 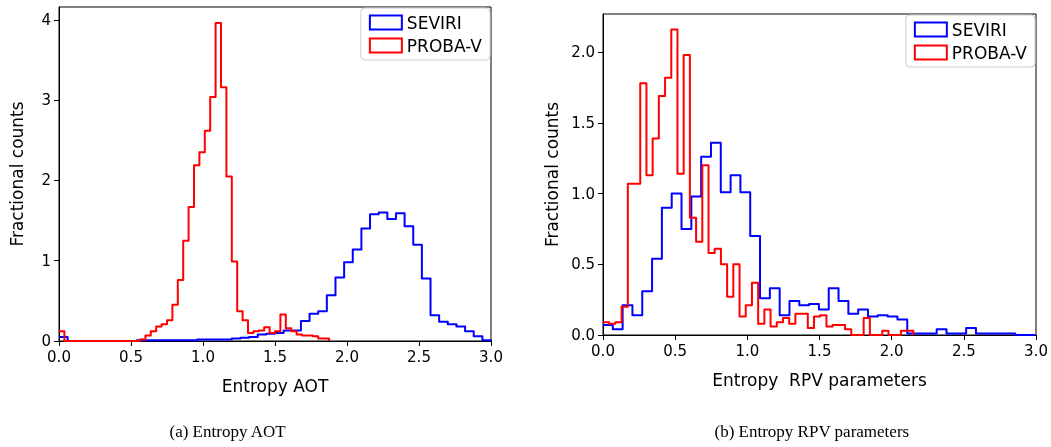 What do you see at coordinates (46, 180) in the screenshot?
I see `y-tick-label: 2` at bounding box center [46, 180].